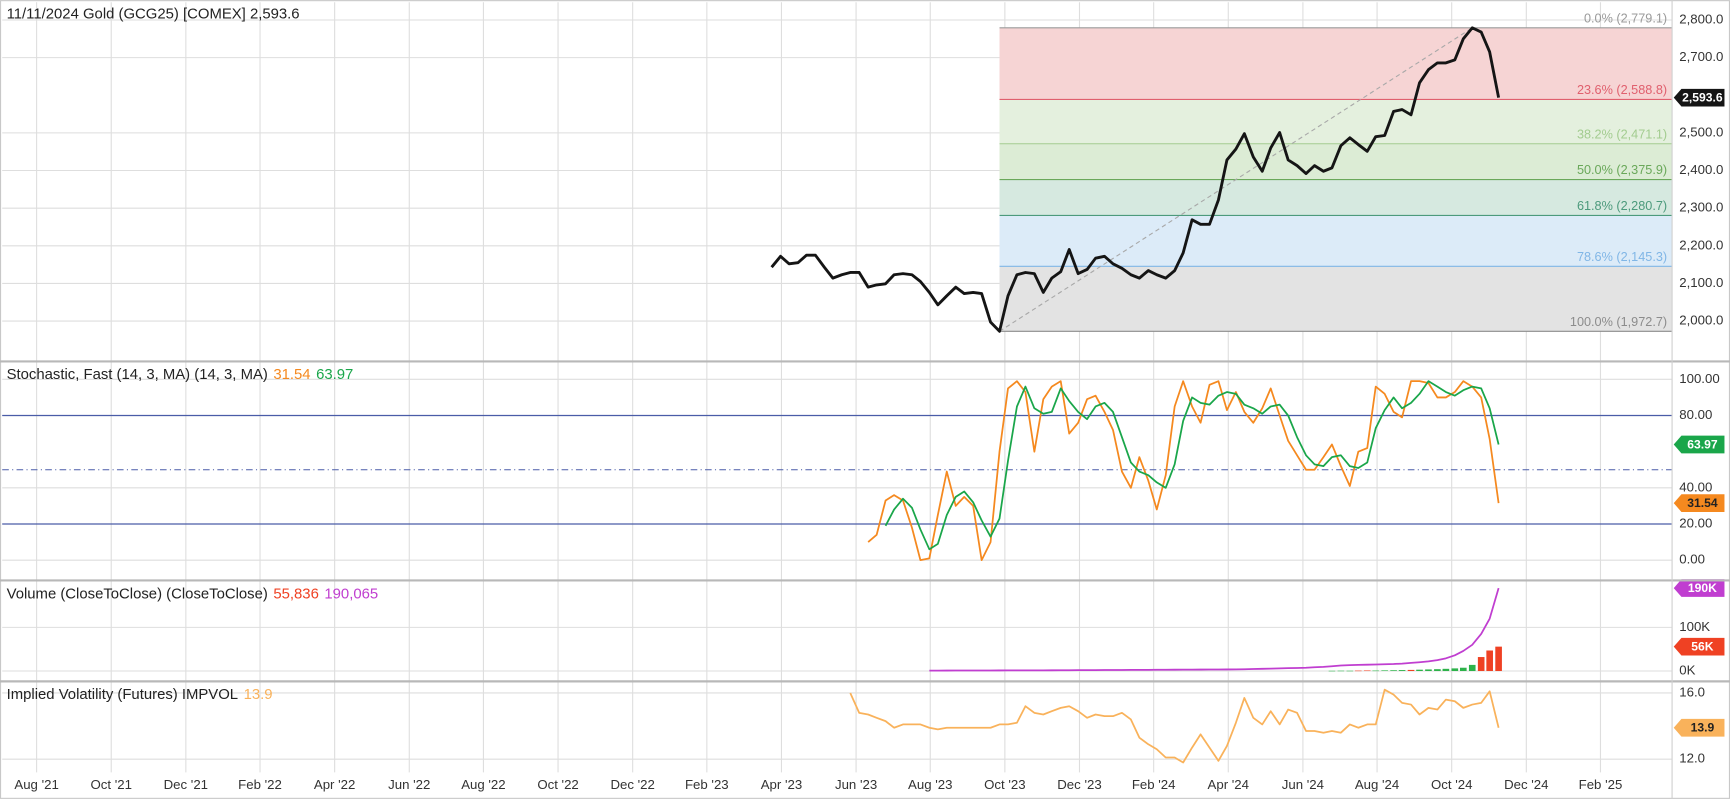 The width and height of the screenshot is (1730, 799). I want to click on fib-level-label: 78.6% (2,145.3), so click(1622, 257).